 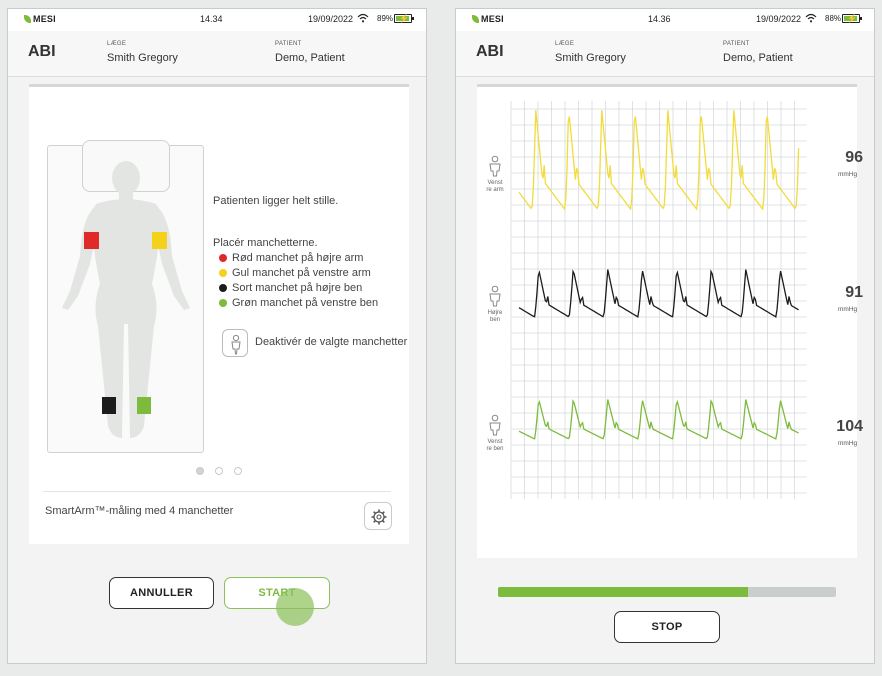 I want to click on progress-fill, so click(x=623, y=592).